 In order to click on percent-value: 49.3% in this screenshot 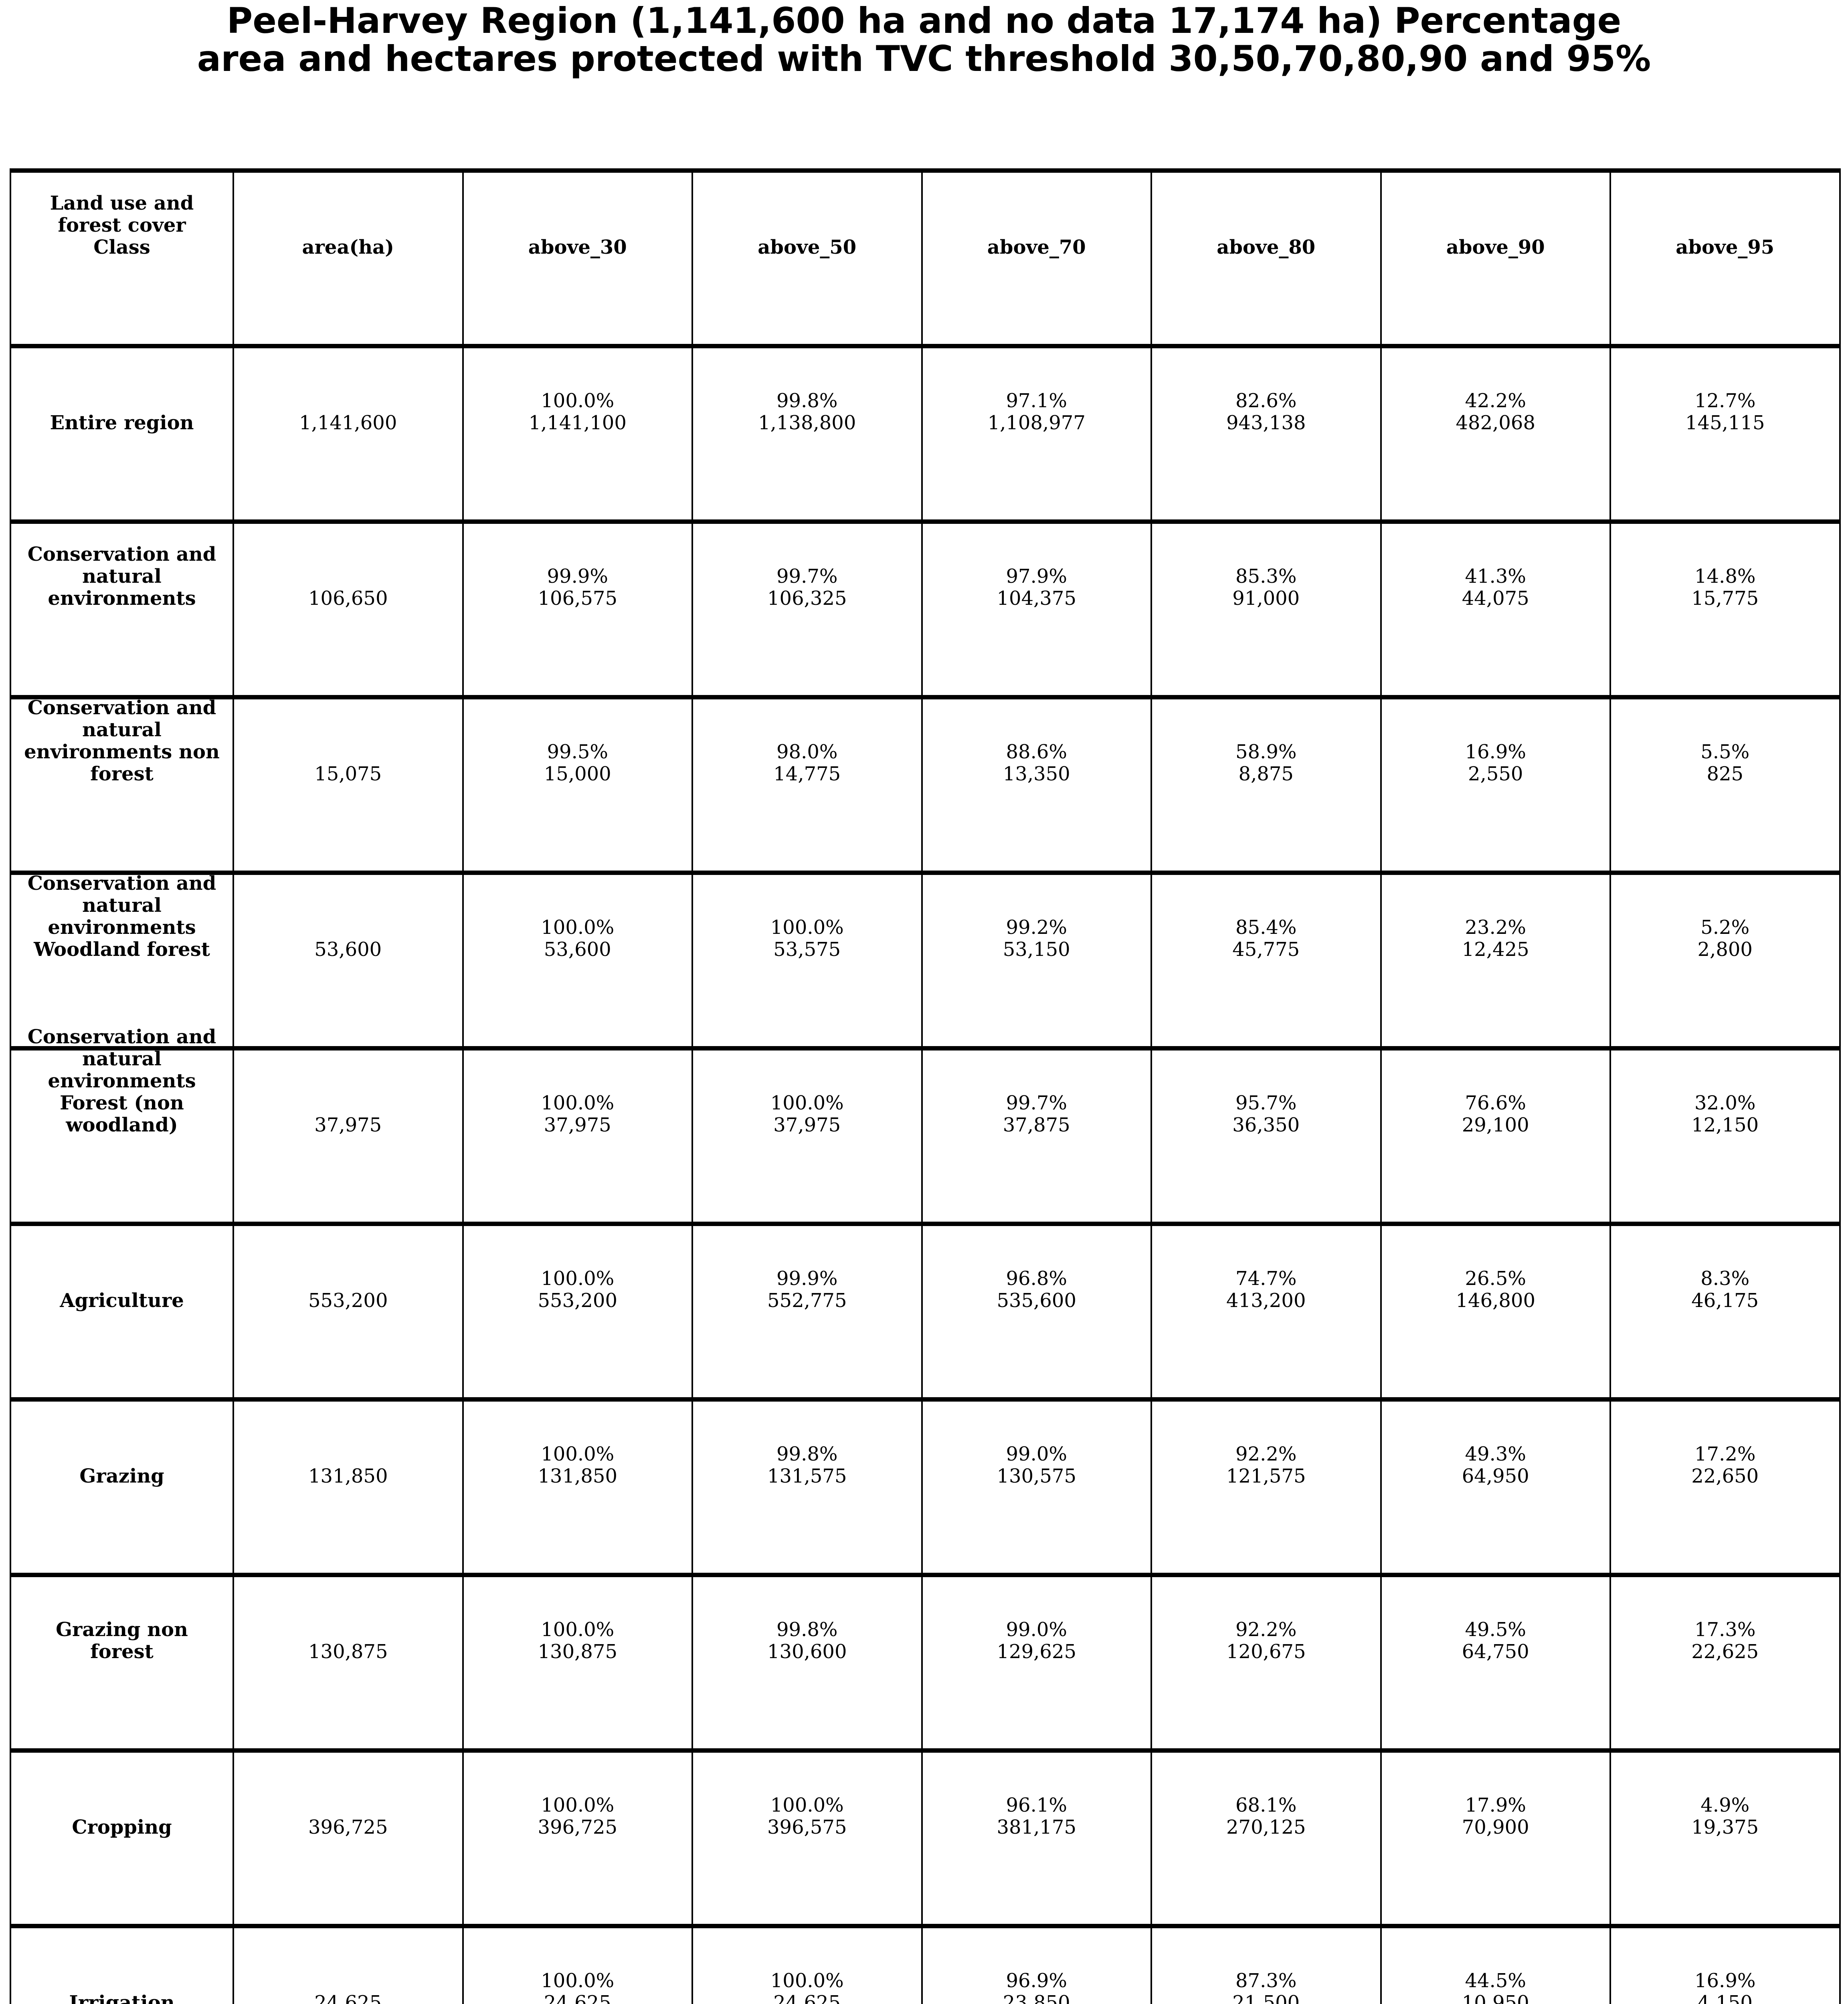, I will do `click(1495, 1453)`.